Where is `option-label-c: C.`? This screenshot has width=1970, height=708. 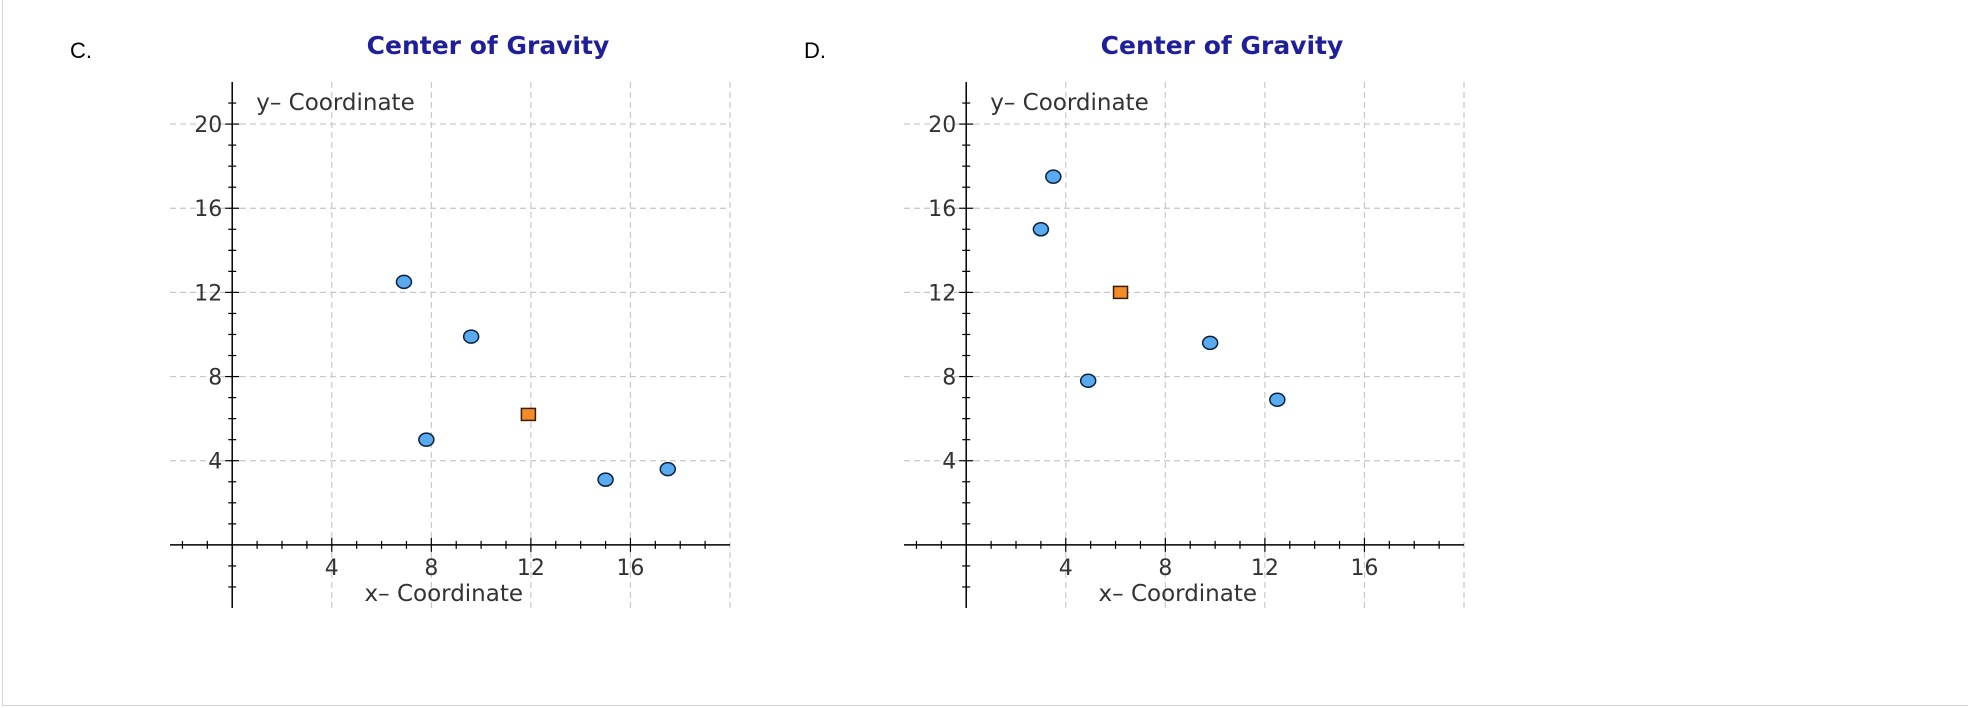 option-label-c: C. is located at coordinates (81, 50).